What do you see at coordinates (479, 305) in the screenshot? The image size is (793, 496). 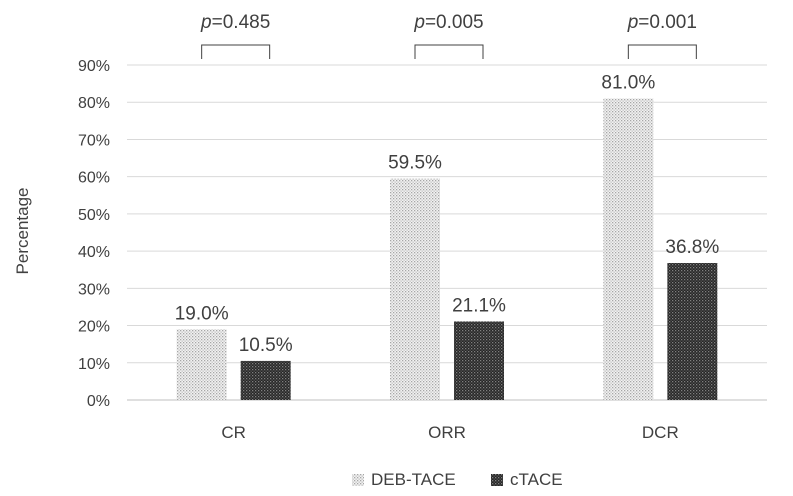 I see `data-label: 21.1%` at bounding box center [479, 305].